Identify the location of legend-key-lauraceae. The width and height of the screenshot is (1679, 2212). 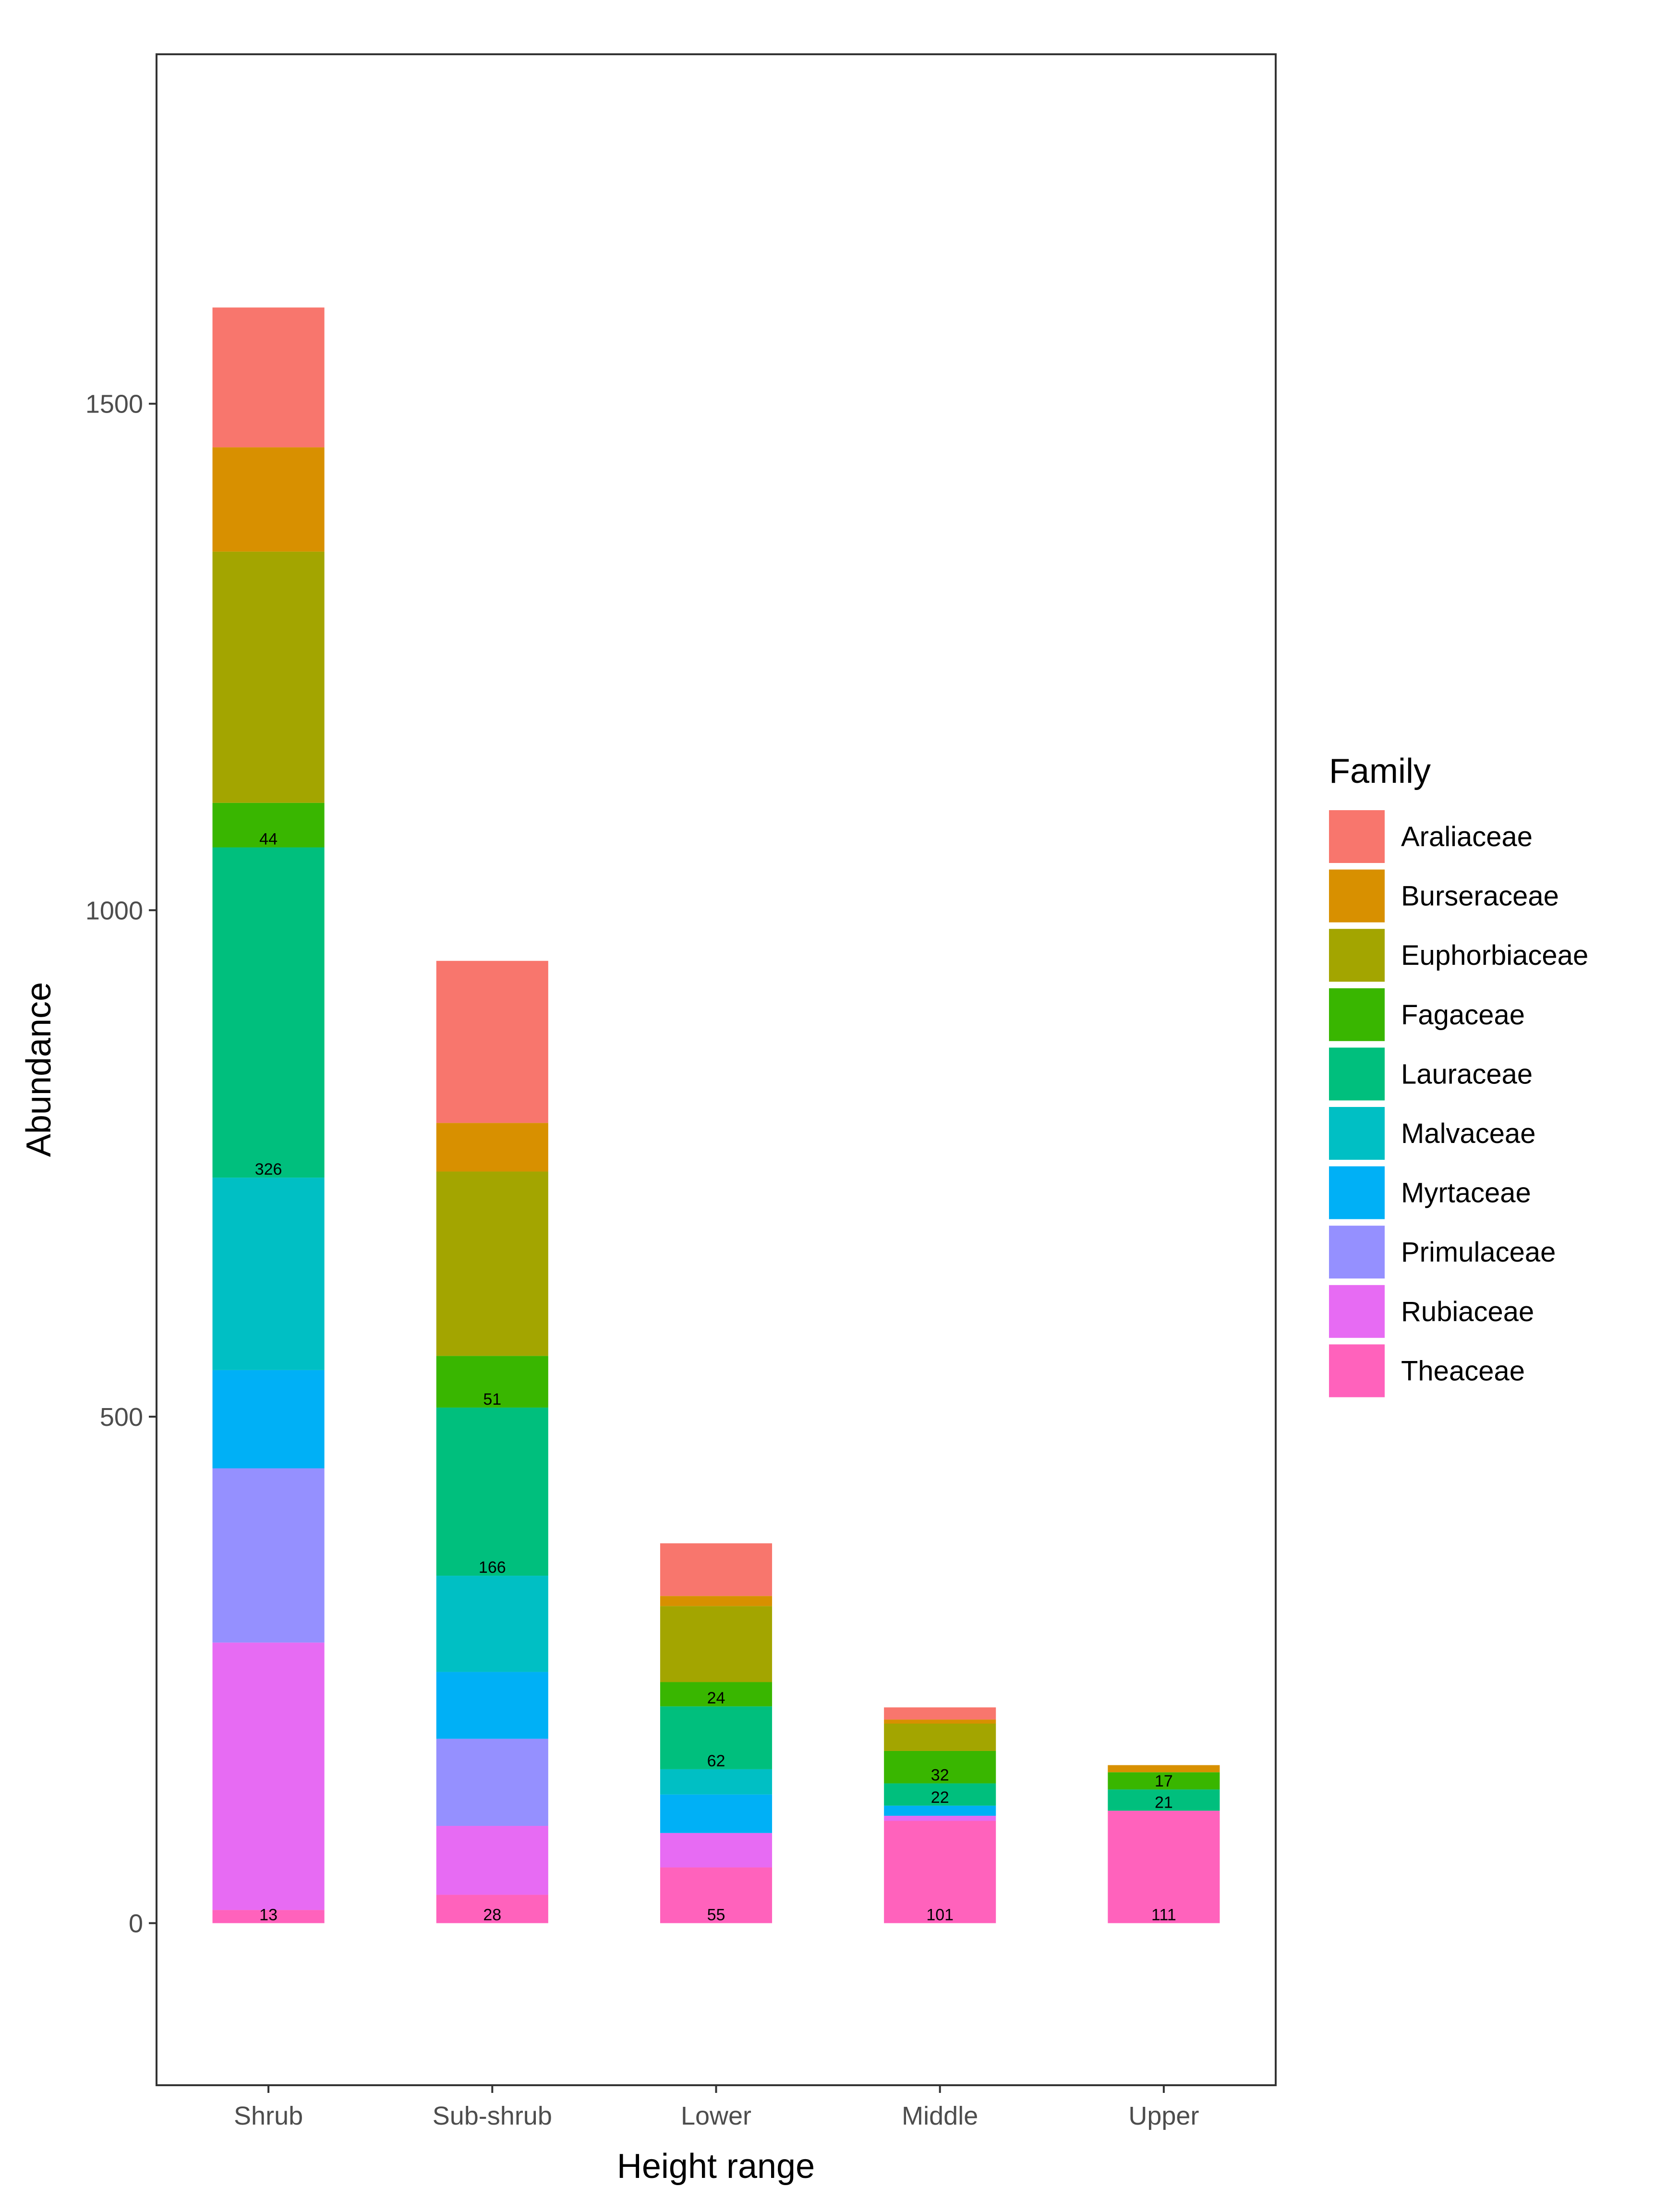
(1357, 1074).